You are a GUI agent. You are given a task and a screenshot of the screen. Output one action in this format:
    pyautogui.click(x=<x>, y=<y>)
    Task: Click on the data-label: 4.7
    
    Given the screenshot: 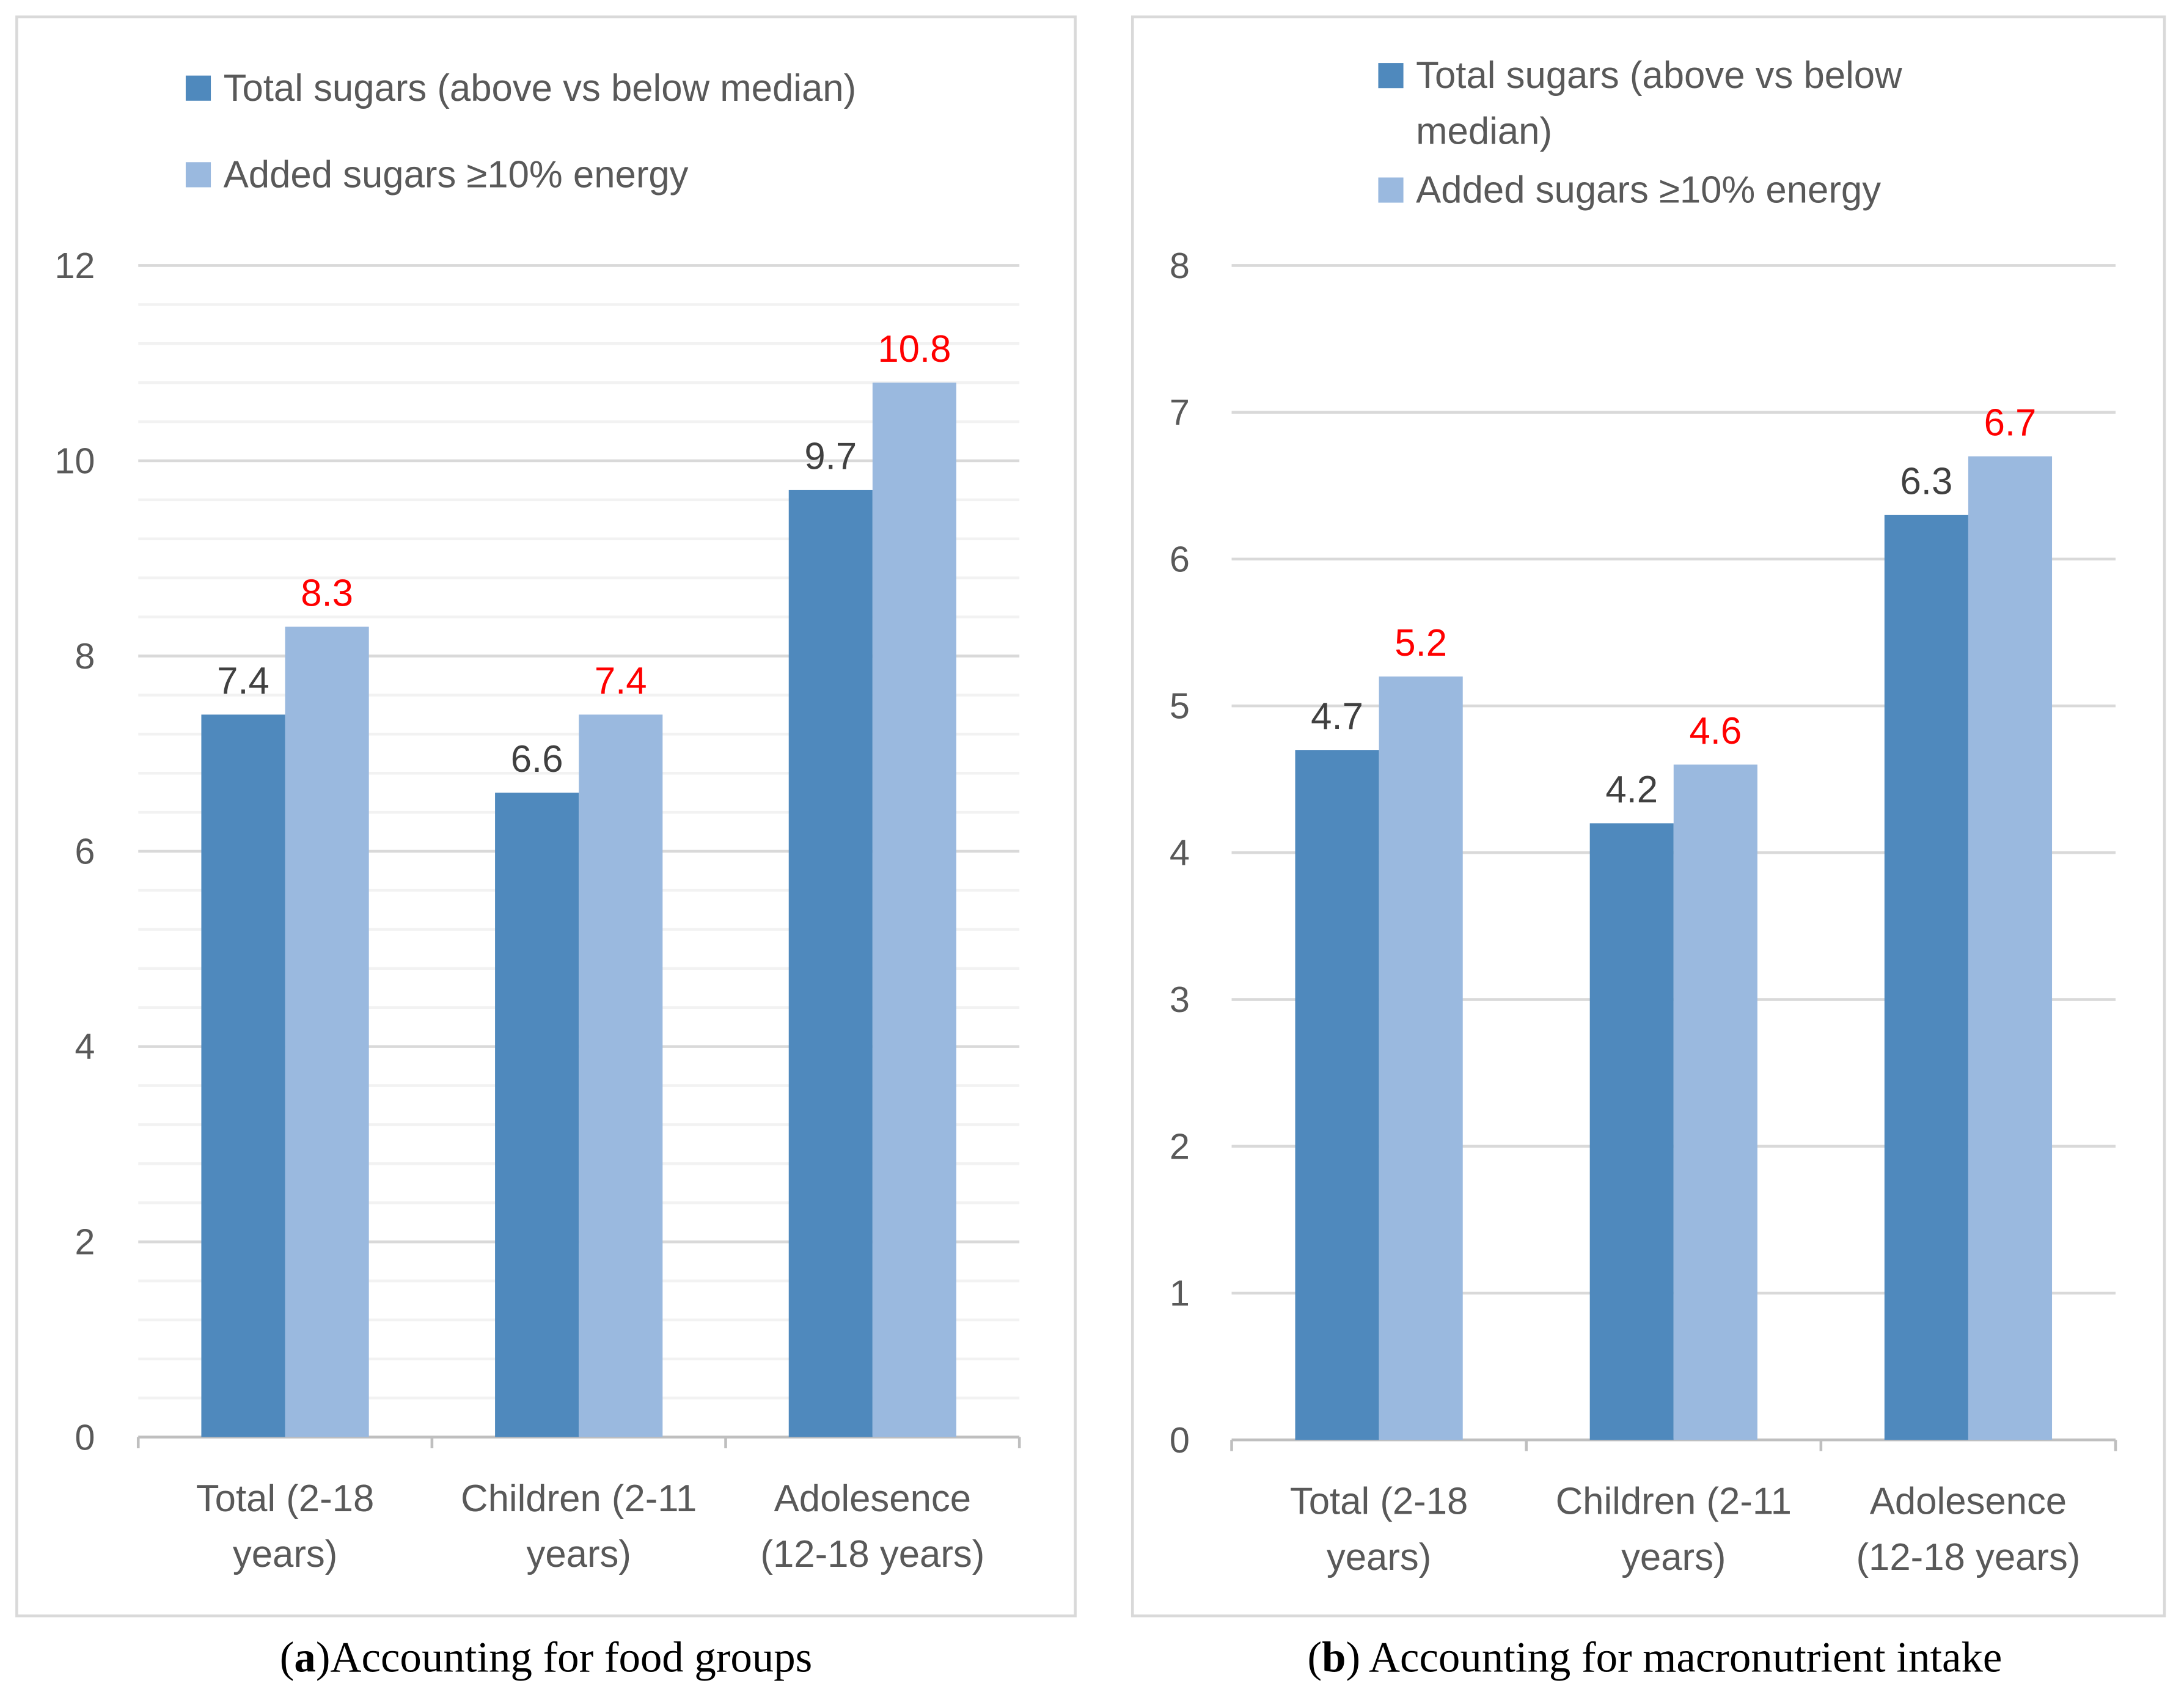 What is the action you would take?
    pyautogui.click(x=1337, y=717)
    